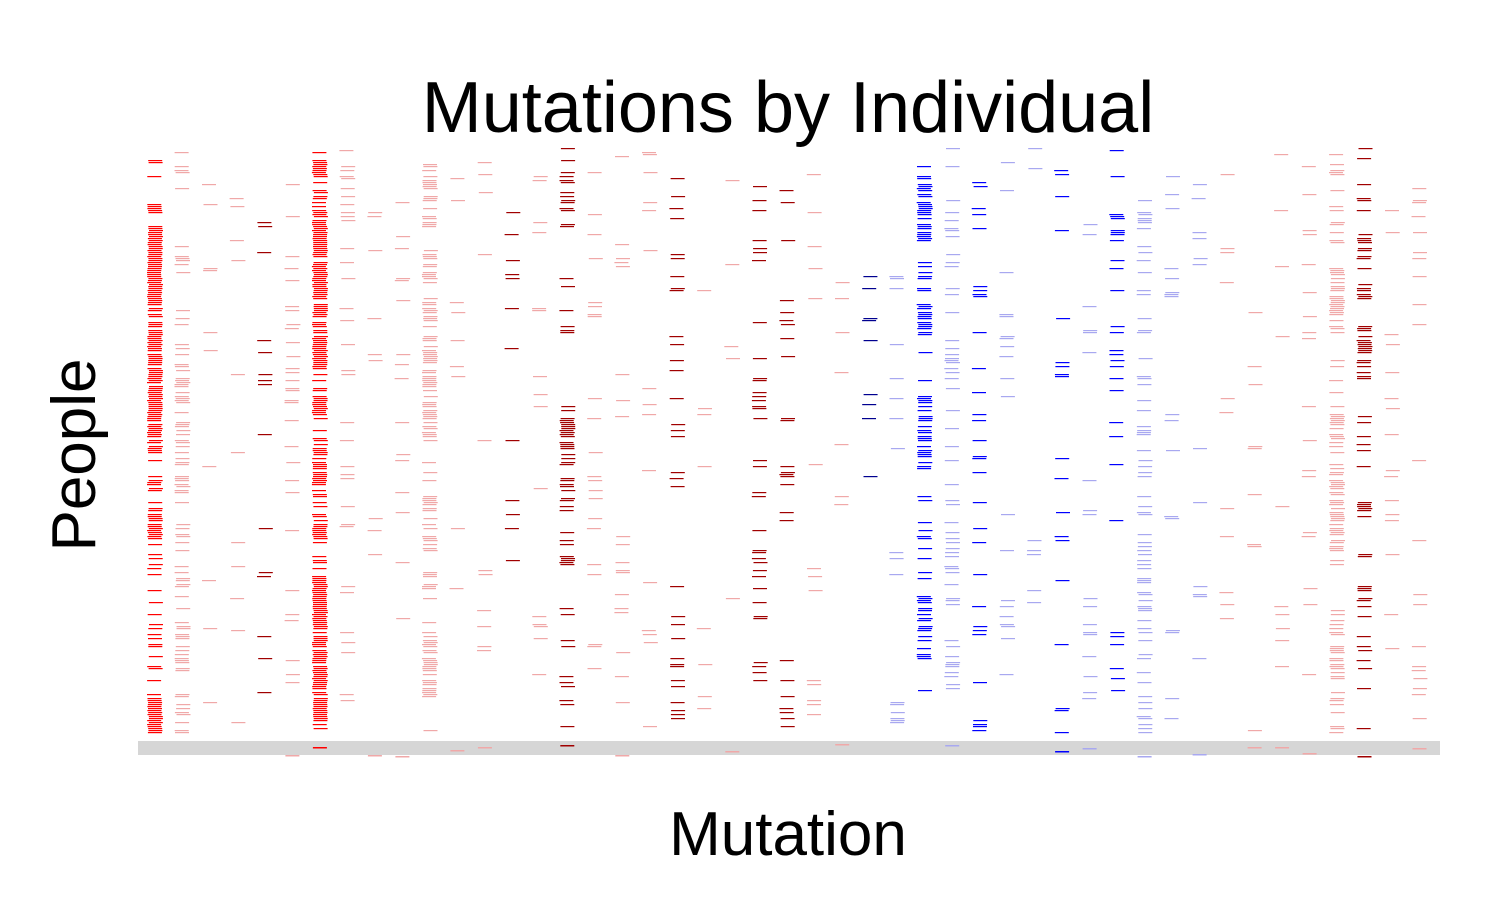 The height and width of the screenshot is (900, 1500). Describe the element at coordinates (842, 745) in the screenshot. I see `summary-tick` at that location.